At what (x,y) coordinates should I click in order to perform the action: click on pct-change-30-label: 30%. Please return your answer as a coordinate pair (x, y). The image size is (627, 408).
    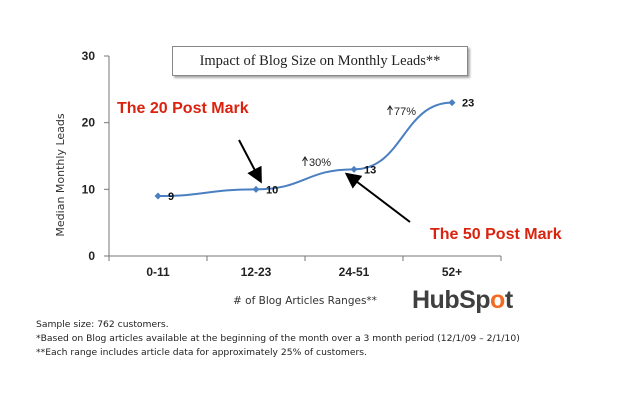
    Looking at the image, I should click on (320, 163).